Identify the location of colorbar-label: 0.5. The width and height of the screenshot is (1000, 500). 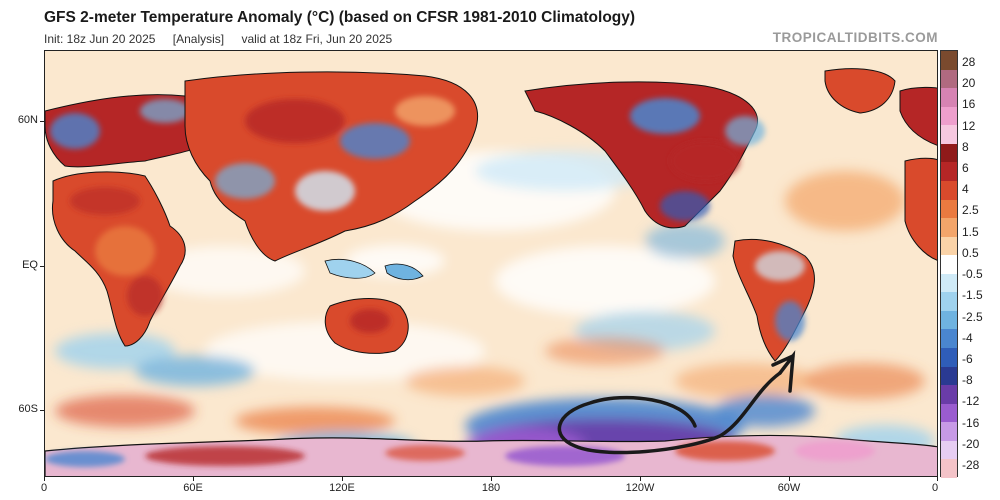
(970, 252).